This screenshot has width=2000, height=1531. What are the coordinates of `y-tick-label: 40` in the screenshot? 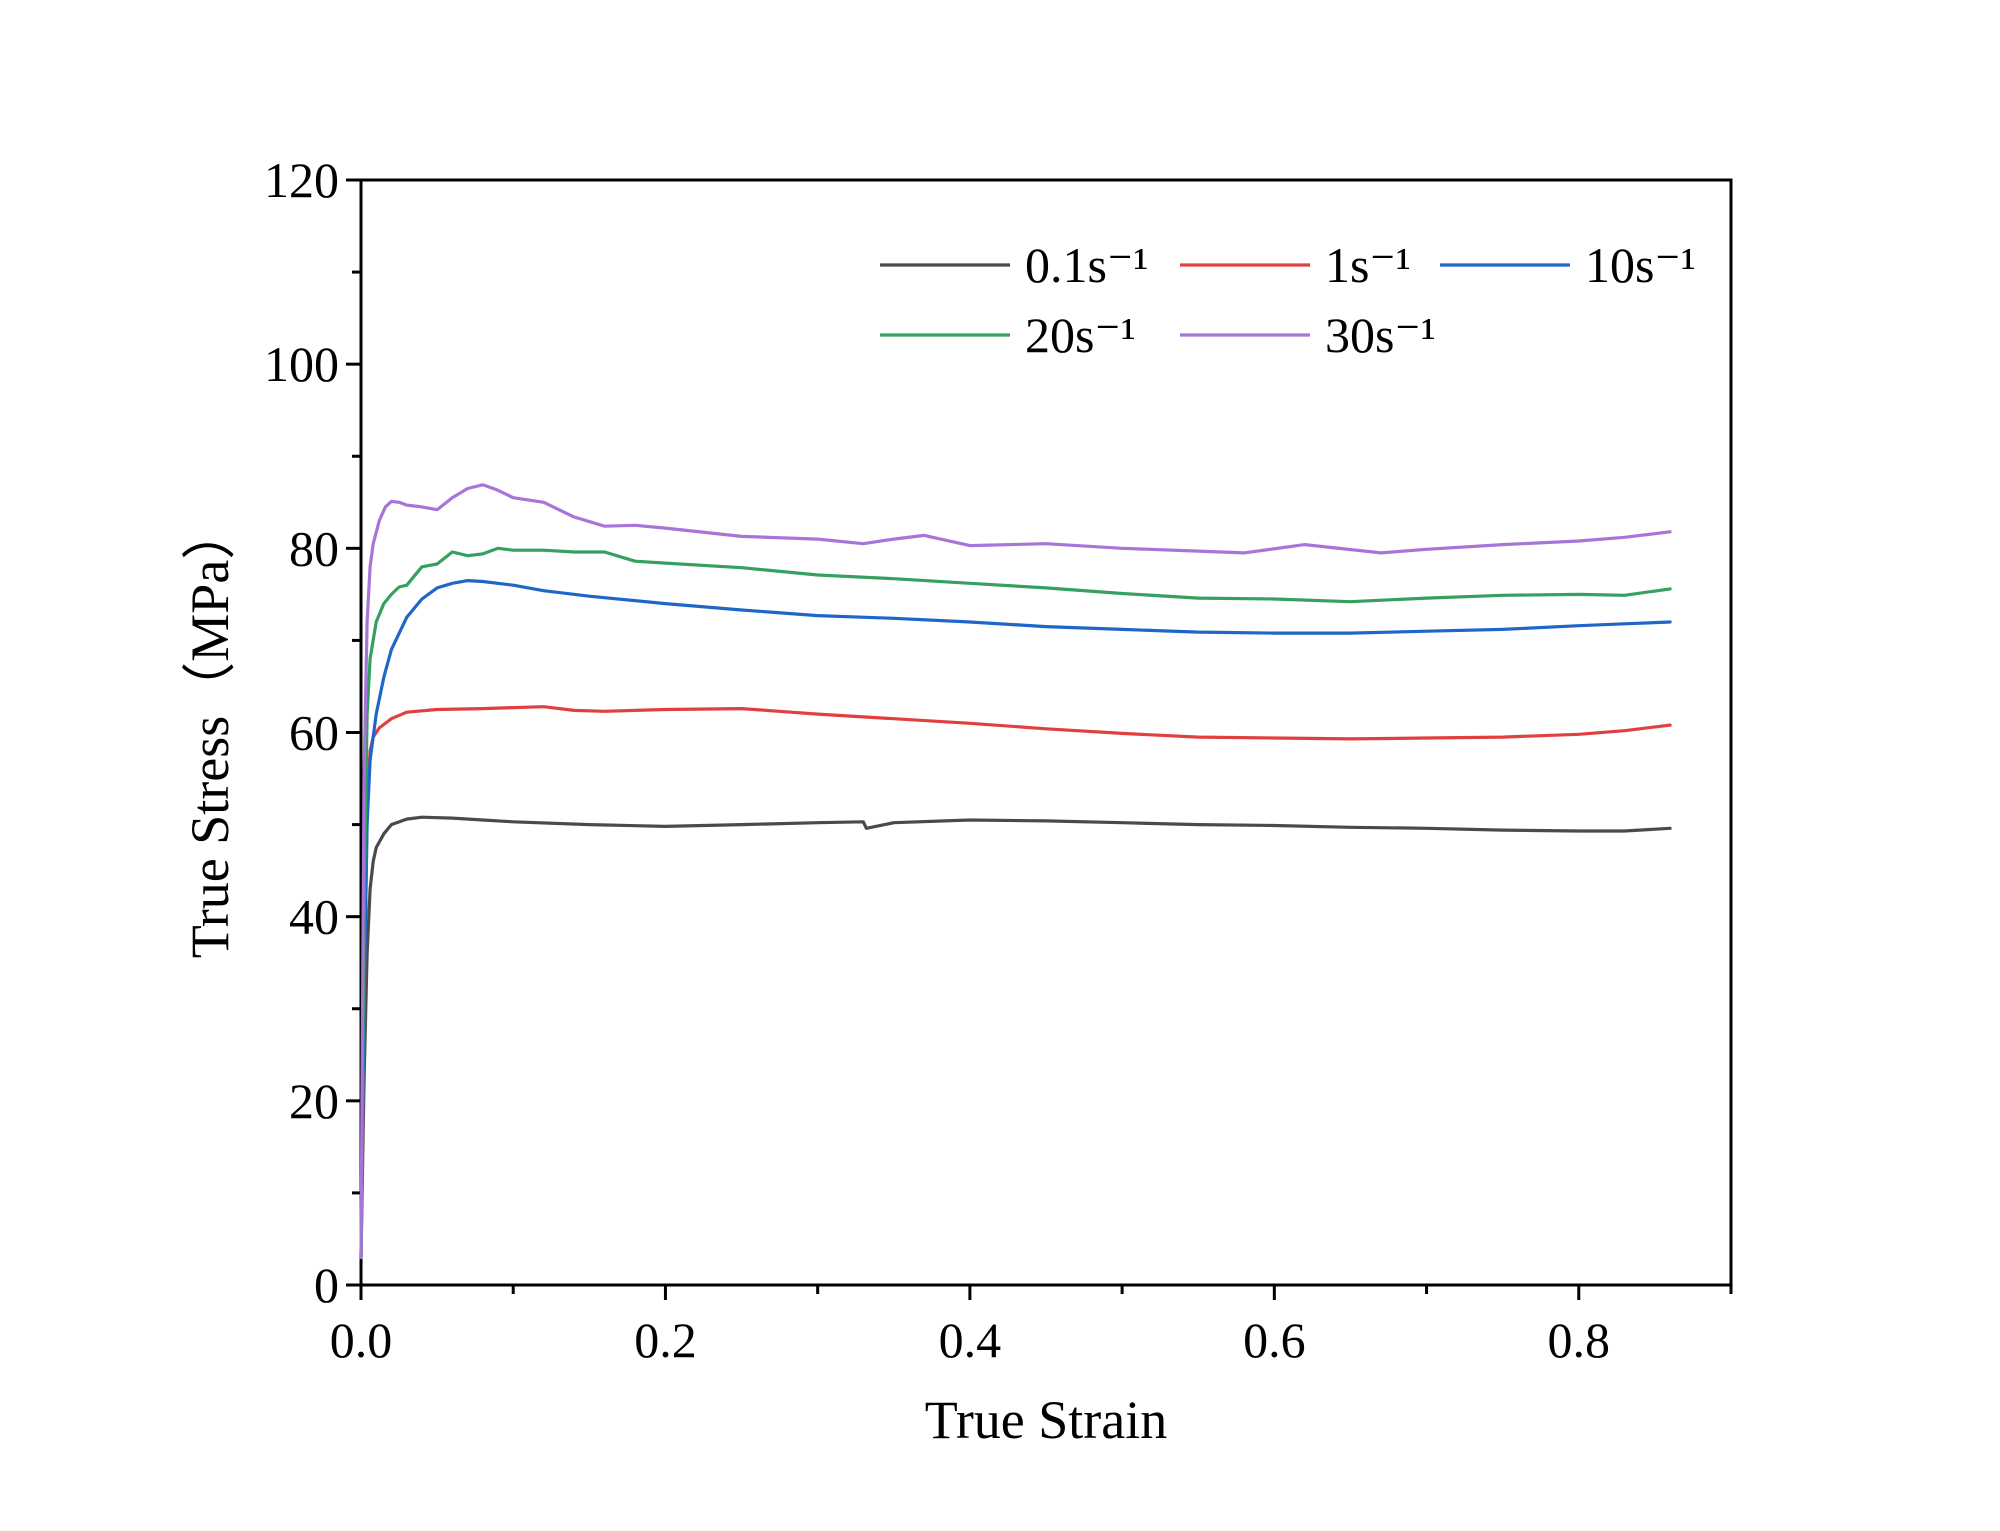 It's located at (314, 917).